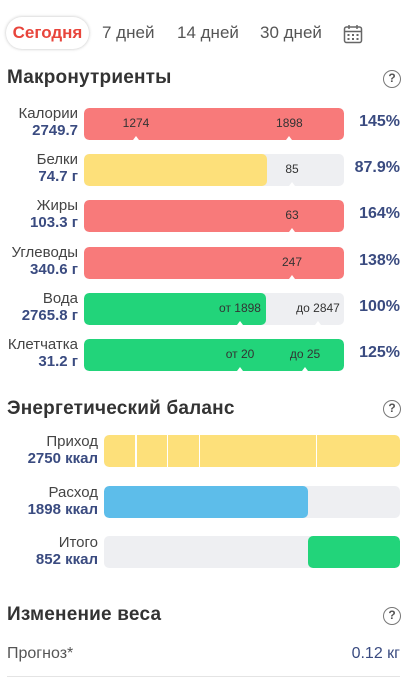  What do you see at coordinates (377, 167) in the screenshot?
I see `macro-percent: 87.9%` at bounding box center [377, 167].